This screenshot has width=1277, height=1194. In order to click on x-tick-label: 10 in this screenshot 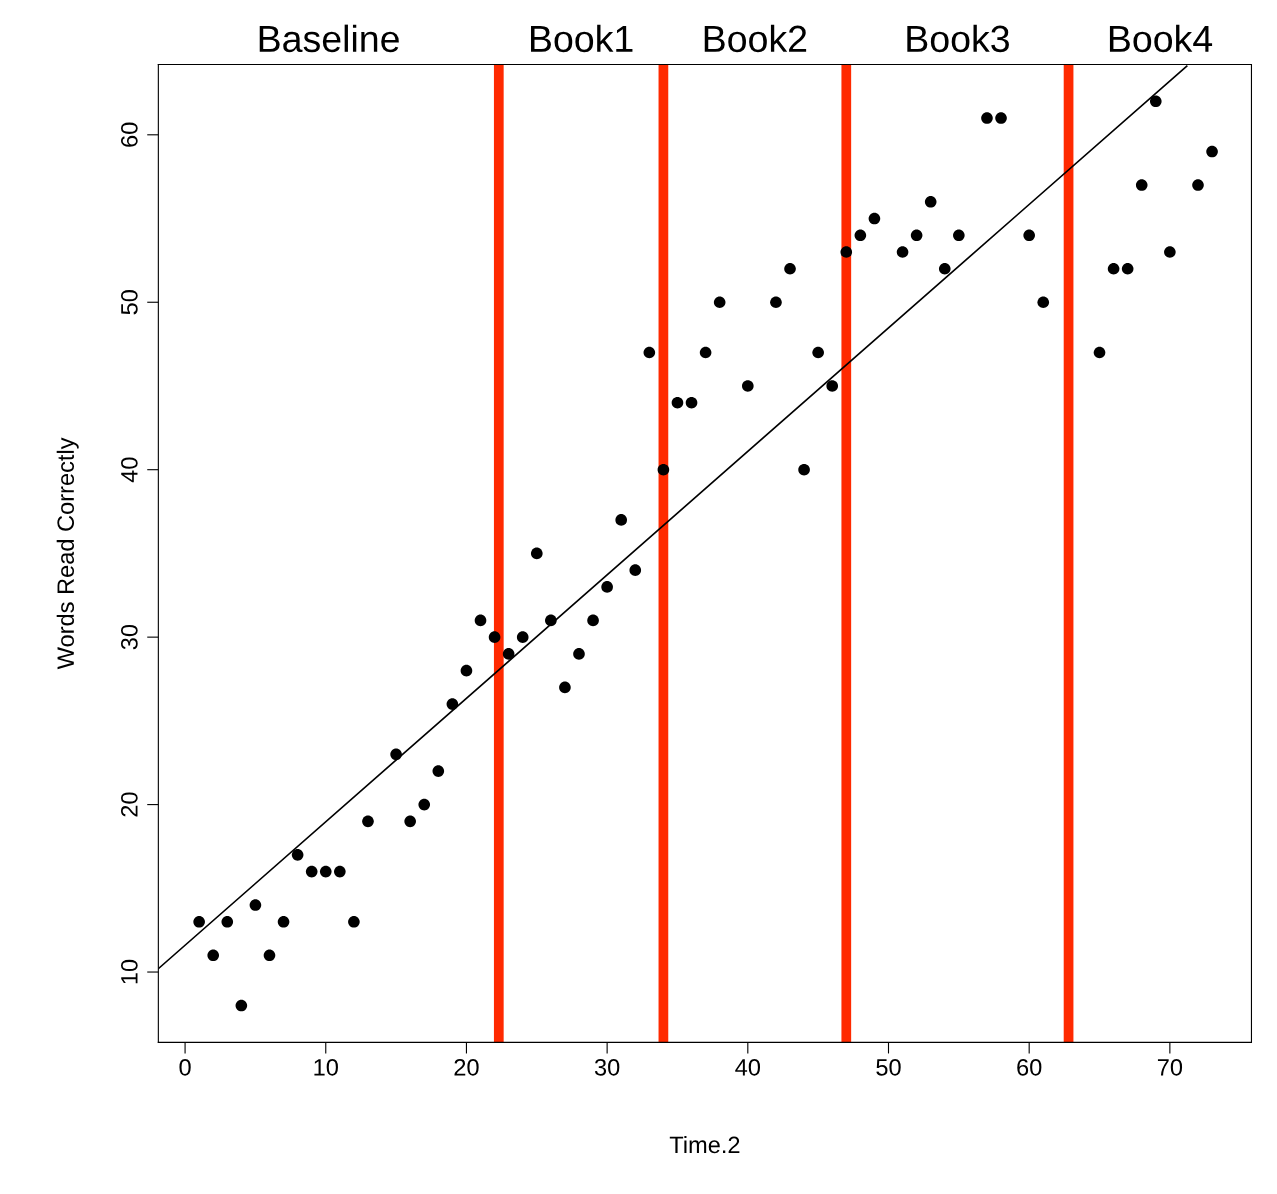, I will do `click(326, 1067)`.